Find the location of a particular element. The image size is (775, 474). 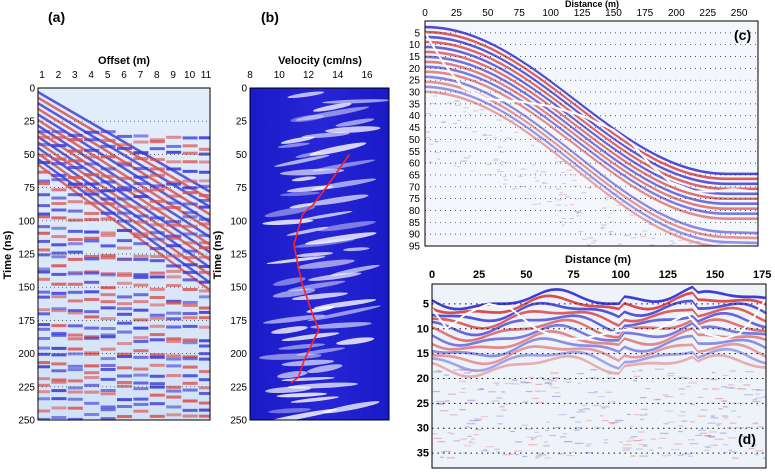

panel-c-xticks: 0 25 50 75 100 125 150 175 200 225 250 is located at coordinates (585, 13).